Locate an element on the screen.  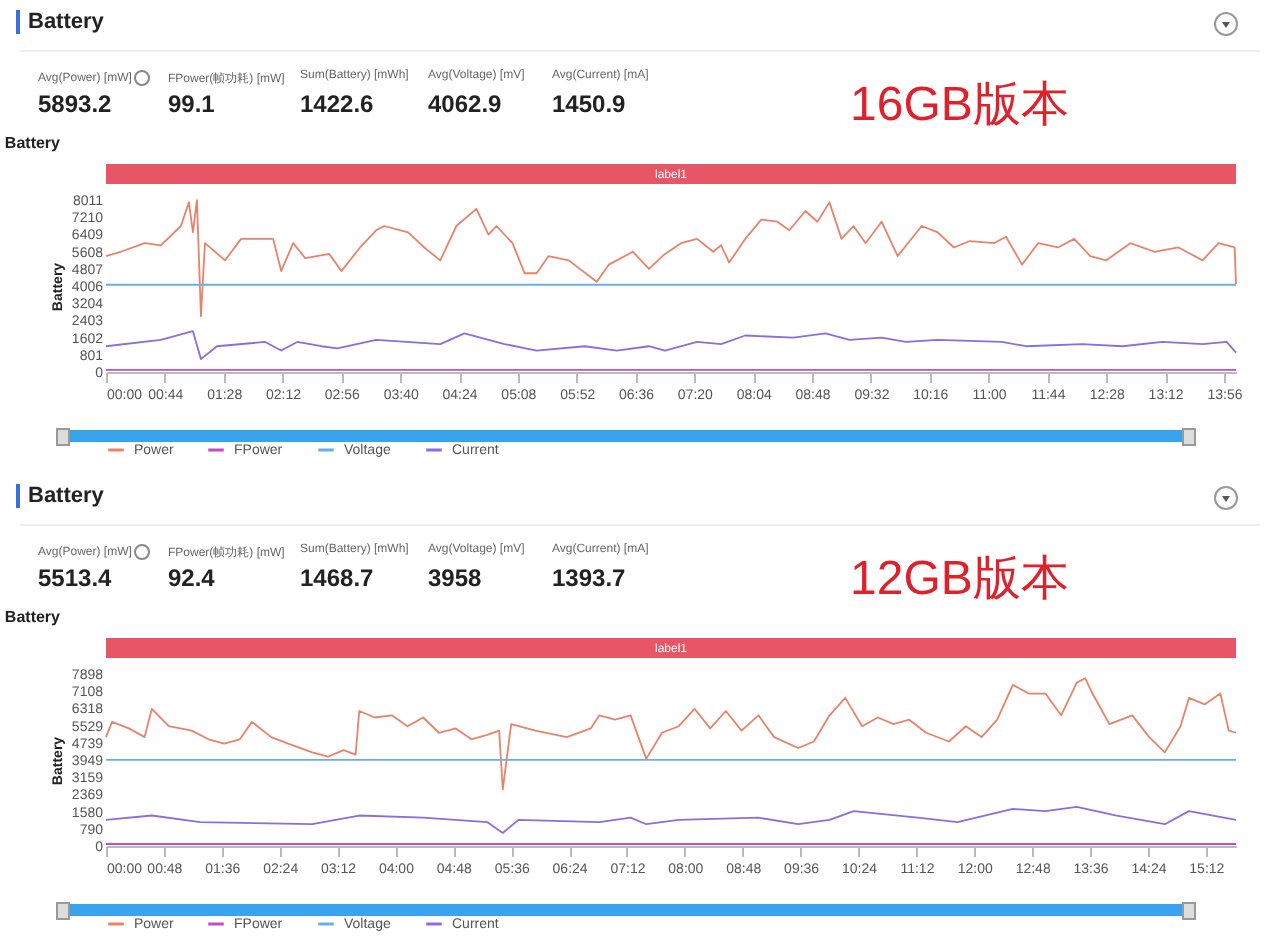
text: 12GB版本 is located at coordinates (959, 580).